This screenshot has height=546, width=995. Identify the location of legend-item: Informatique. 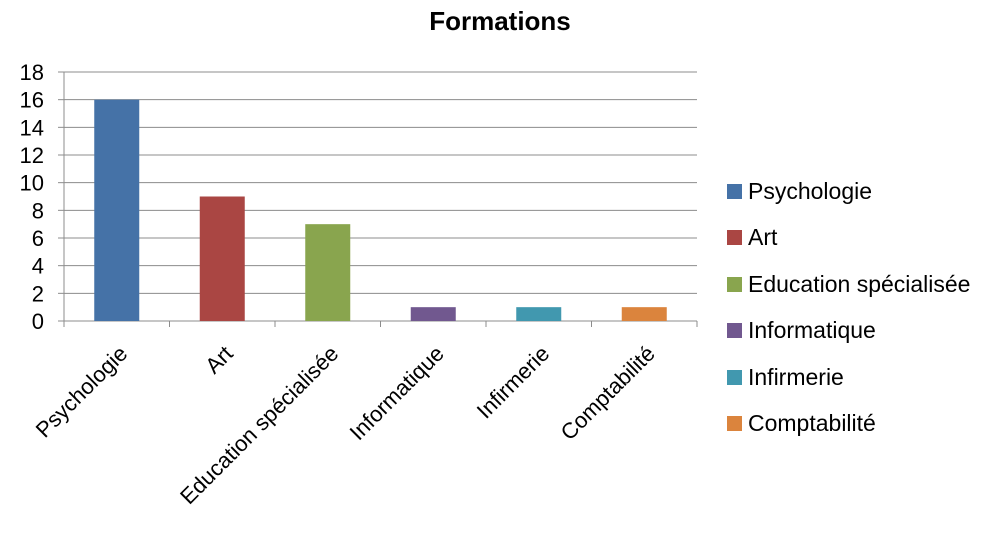
(848, 331).